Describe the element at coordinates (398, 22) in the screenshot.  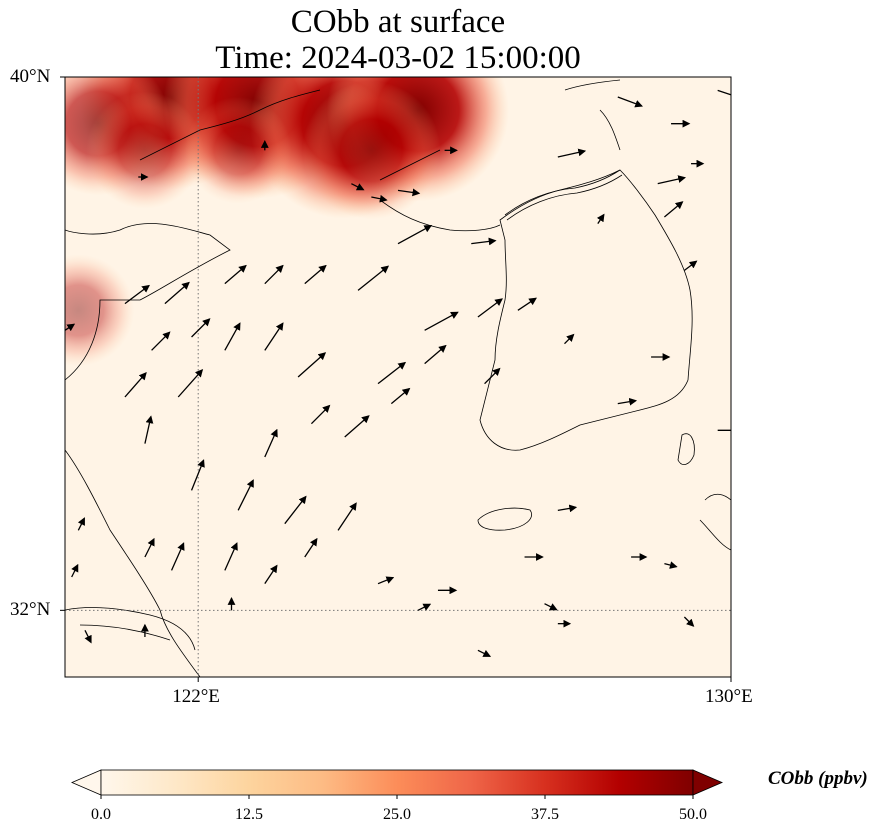
I see `map-title: CObb at surface` at that location.